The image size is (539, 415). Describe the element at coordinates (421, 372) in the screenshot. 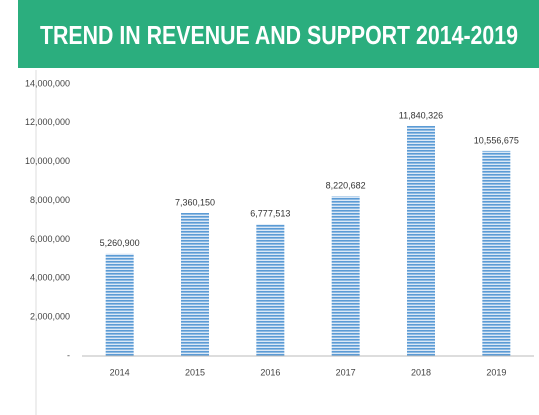

I see `x-tick-label: 2018` at that location.